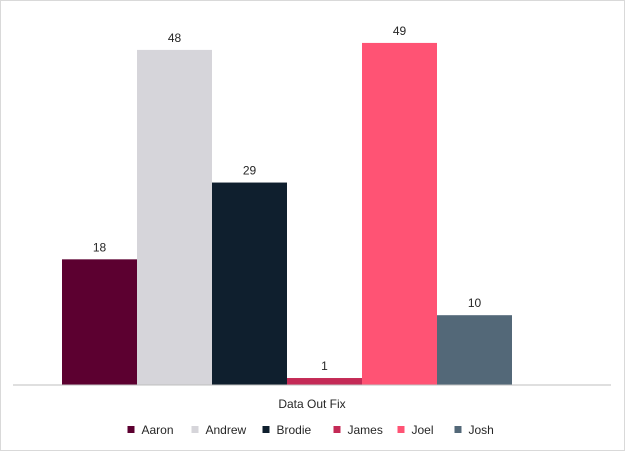 The width and height of the screenshot is (625, 451). What do you see at coordinates (100, 247) in the screenshot?
I see `data-label-aaron: 18` at bounding box center [100, 247].